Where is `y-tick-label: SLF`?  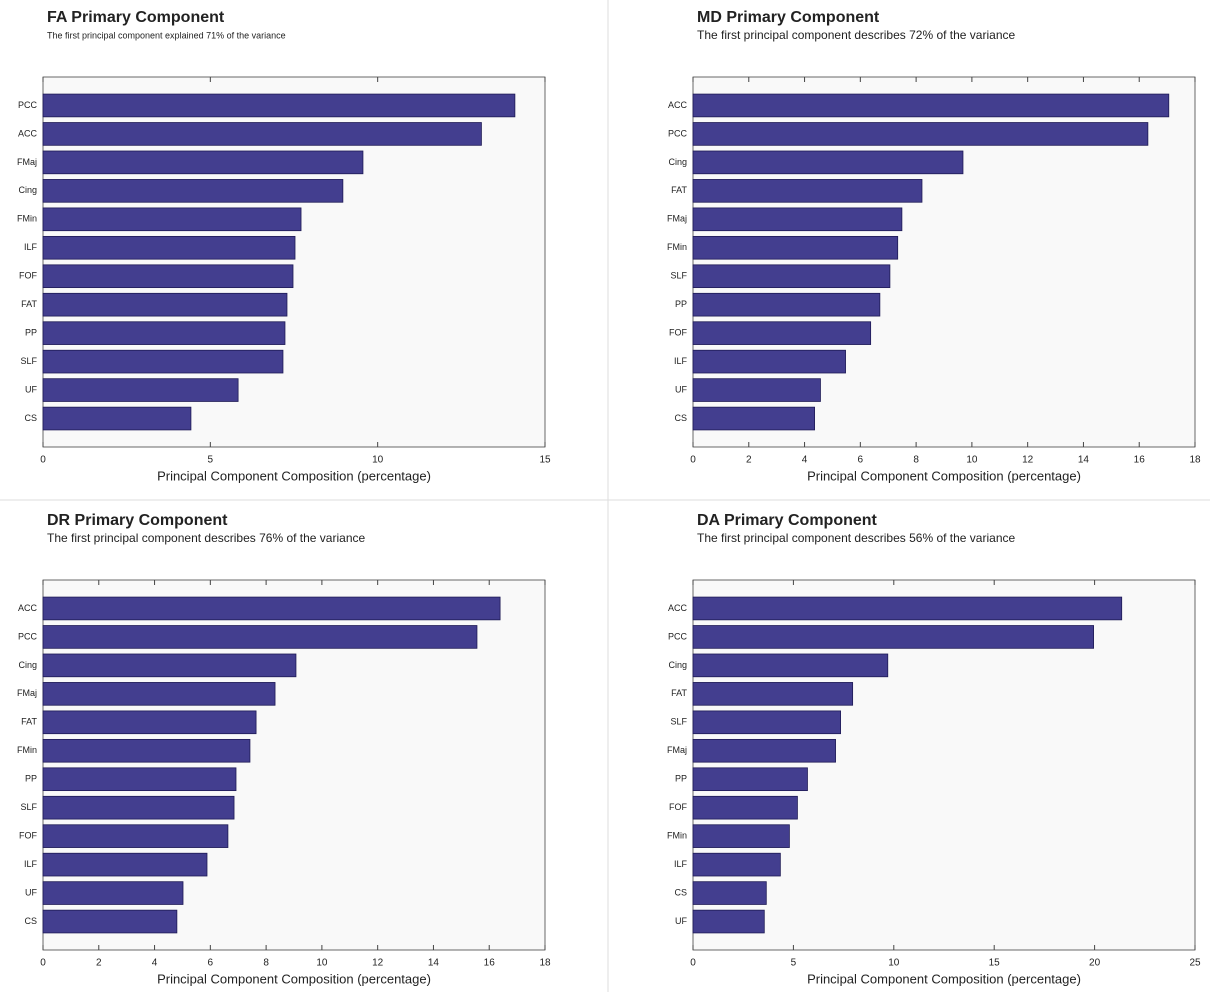
y-tick-label: SLF is located at coordinates (678, 276).